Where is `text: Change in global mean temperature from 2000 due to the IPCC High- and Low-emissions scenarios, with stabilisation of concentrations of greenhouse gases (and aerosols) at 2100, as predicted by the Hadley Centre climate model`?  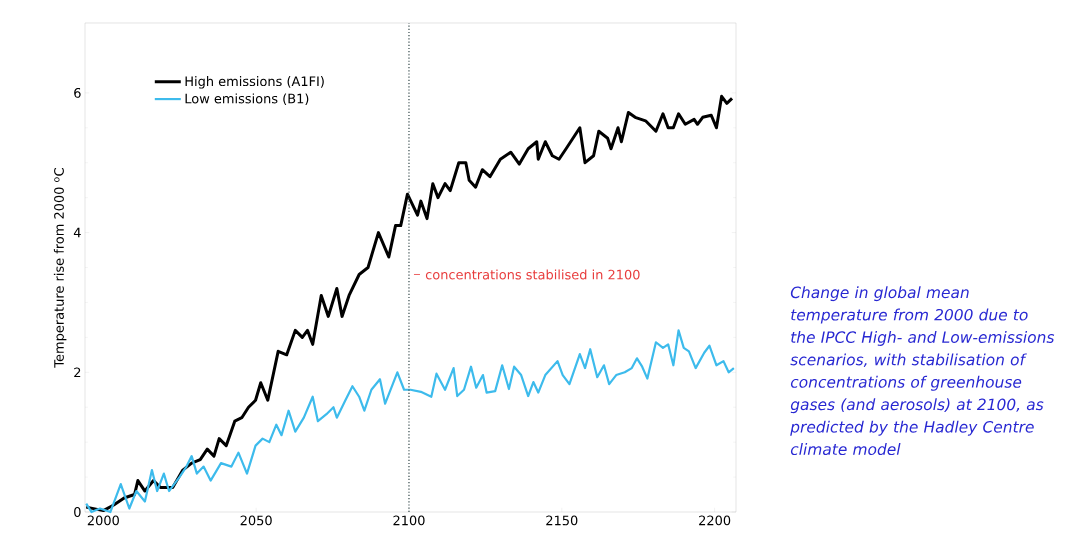 text: Change in global mean temperature from 2000 due to the IPCC High- and Low-emissions scenarios, with stabilisation of concentrations of greenhouse gases (and aerosols) at 2100, as predicted by the Hadley Centre climate model is located at coordinates (922, 371).